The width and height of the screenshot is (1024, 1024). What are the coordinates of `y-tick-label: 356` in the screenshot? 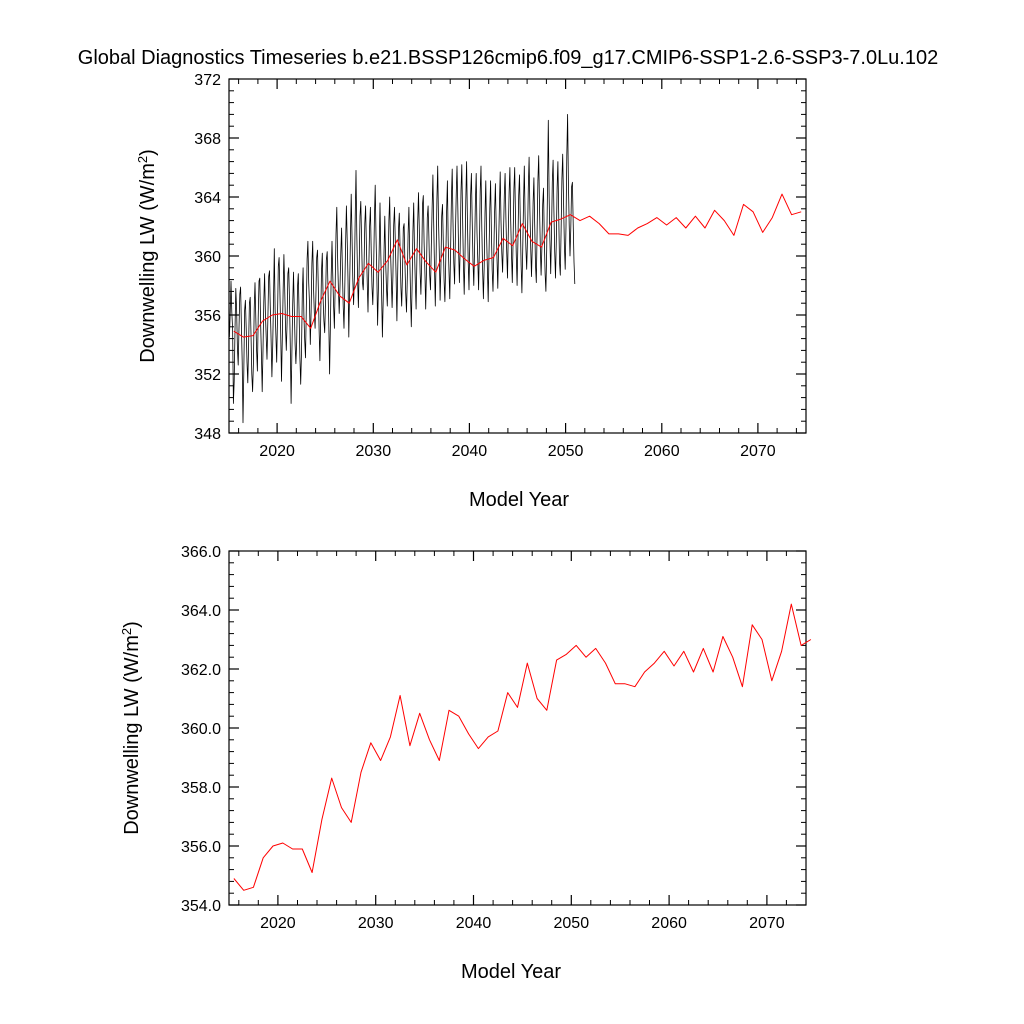 It's located at (207, 316).